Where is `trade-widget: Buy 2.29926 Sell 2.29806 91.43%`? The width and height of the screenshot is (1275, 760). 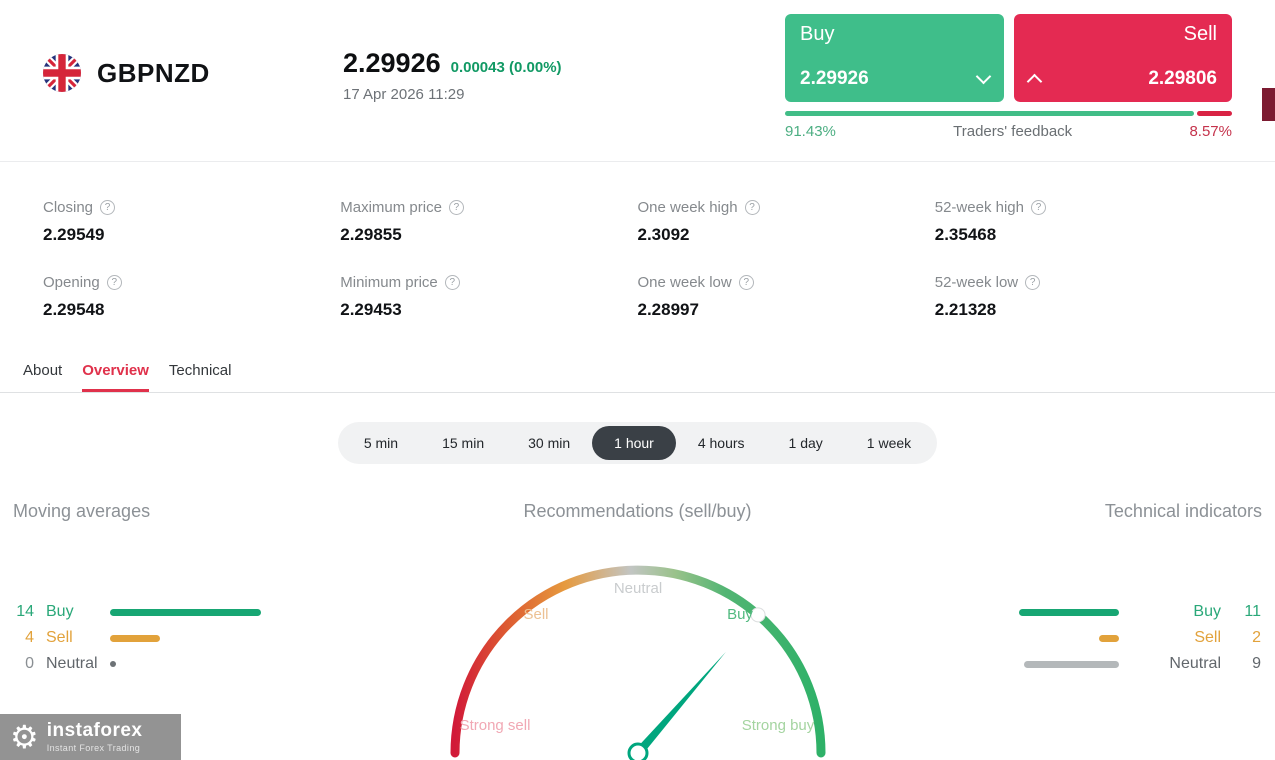
trade-widget: Buy 2.29926 Sell 2.29806 91.43% is located at coordinates (1008, 77).